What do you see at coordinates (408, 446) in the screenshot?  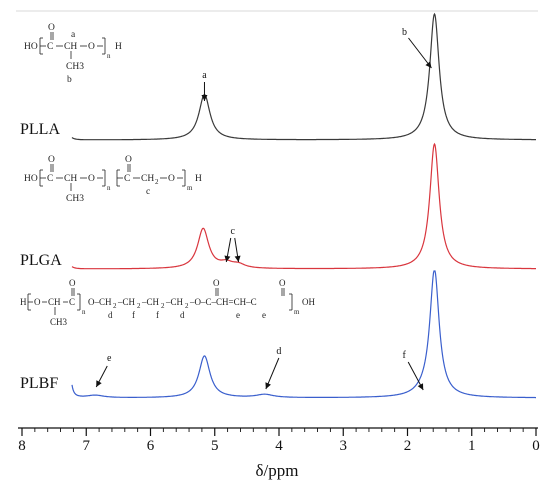 I see `x-tick-label: 2` at bounding box center [408, 446].